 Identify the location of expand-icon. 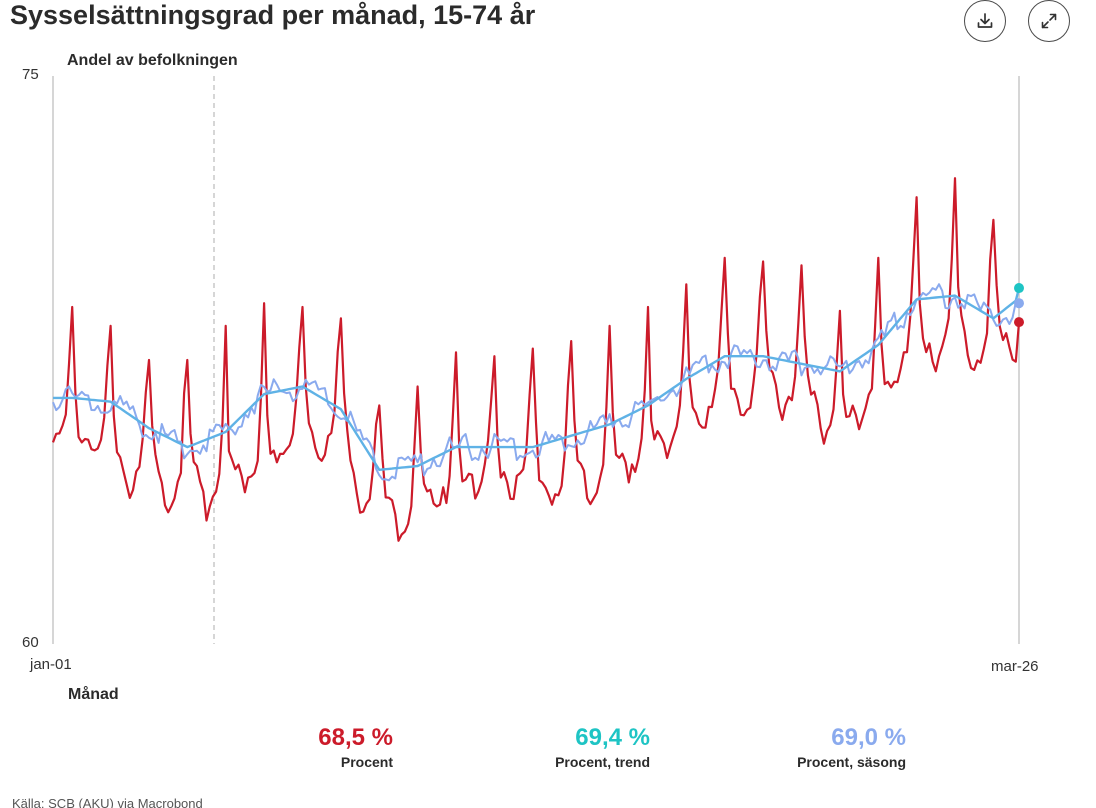
(1049, 21).